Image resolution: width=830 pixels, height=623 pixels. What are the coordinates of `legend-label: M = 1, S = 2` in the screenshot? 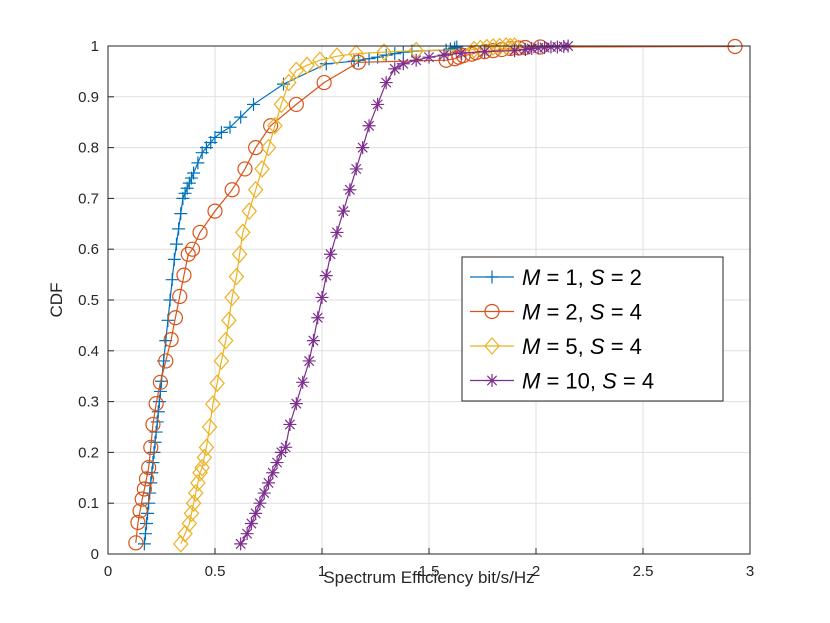 It's located at (582, 277).